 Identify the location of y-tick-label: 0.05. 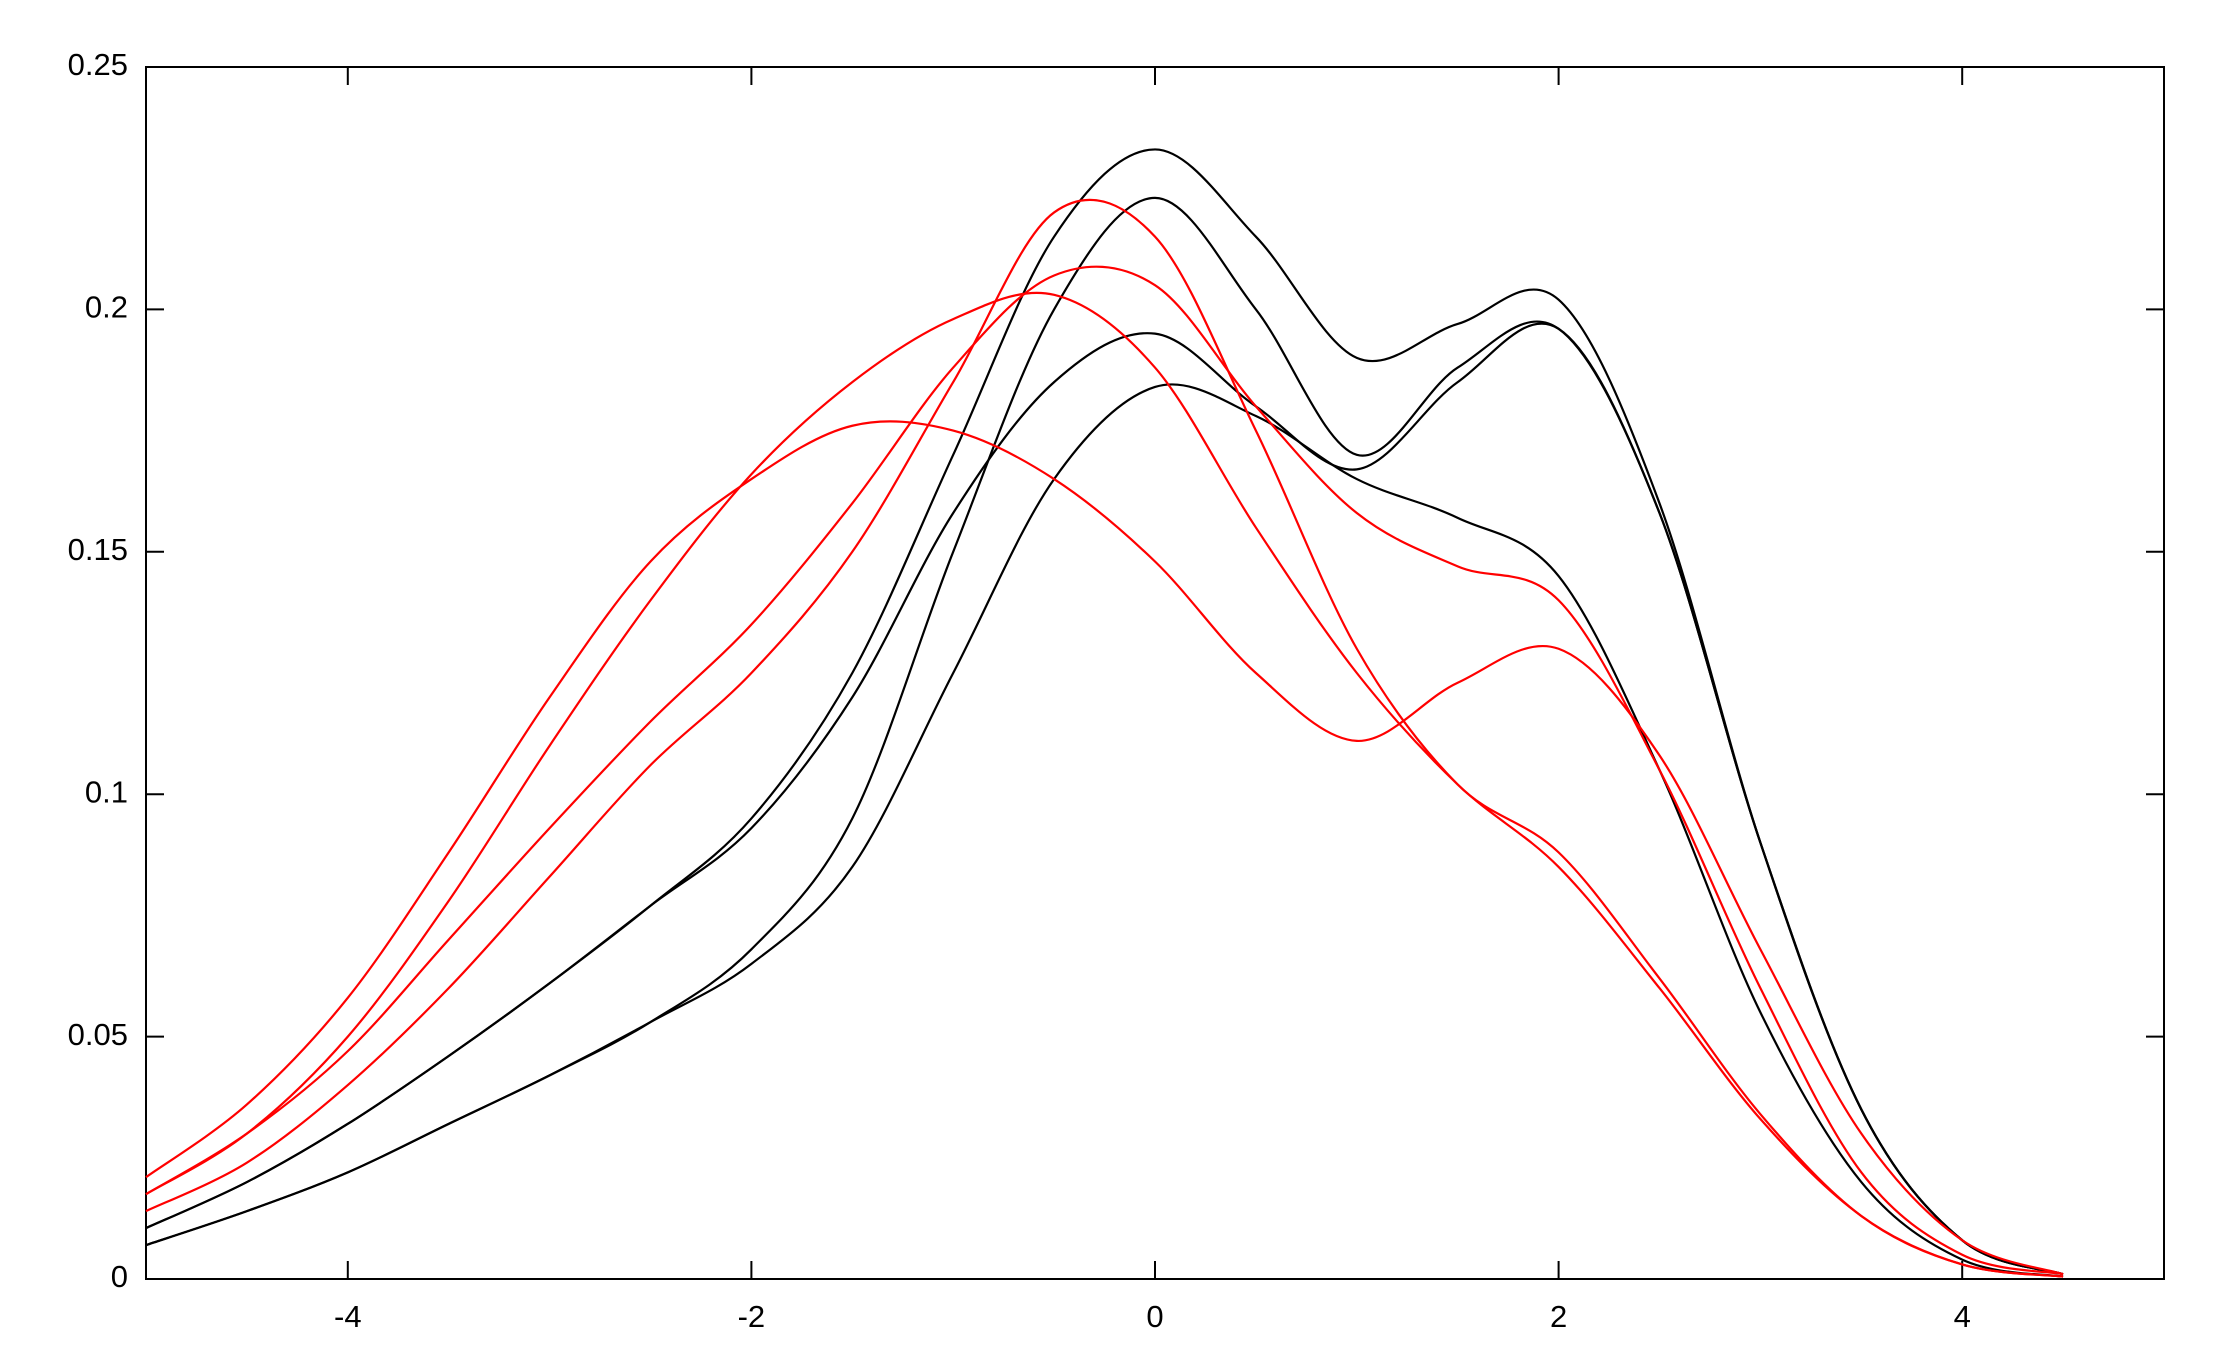
(98, 1034).